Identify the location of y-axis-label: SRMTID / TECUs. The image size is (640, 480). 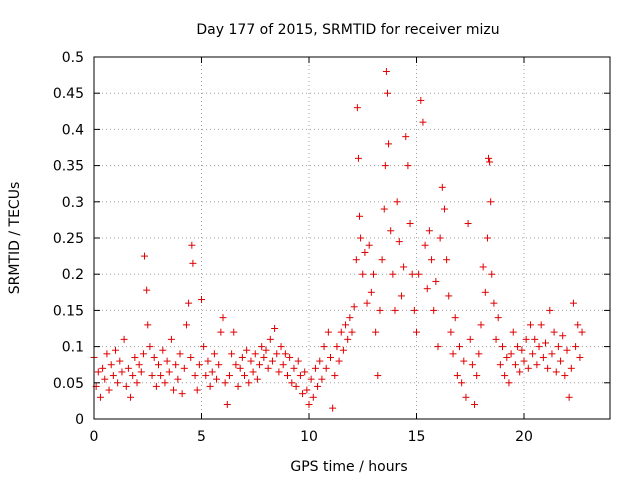
(15, 238).